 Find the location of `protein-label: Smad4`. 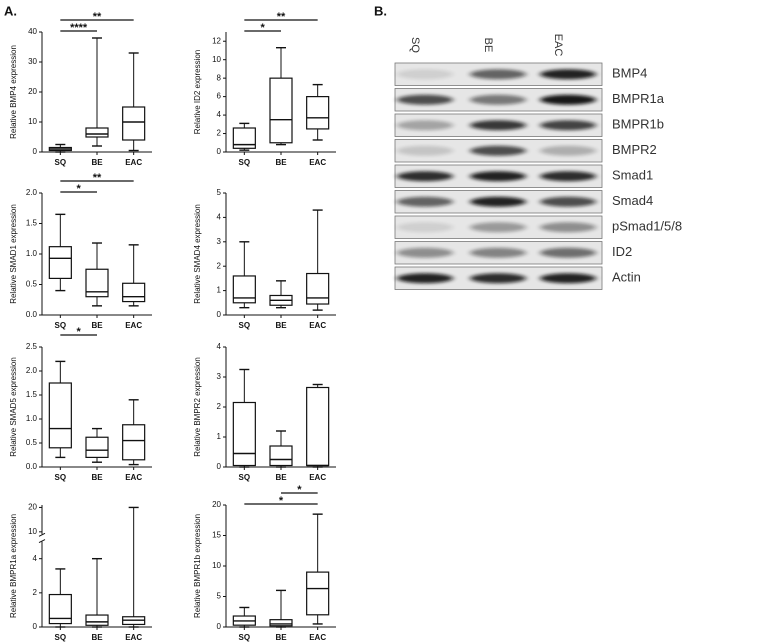

protein-label: Smad4 is located at coordinates (632, 200).